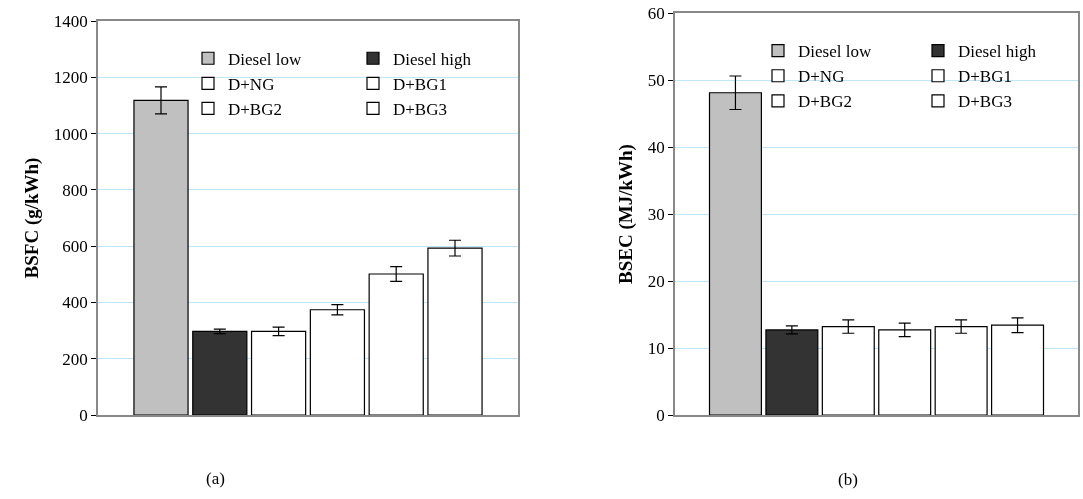 The height and width of the screenshot is (499, 1083). I want to click on text: (b), so click(848, 479).